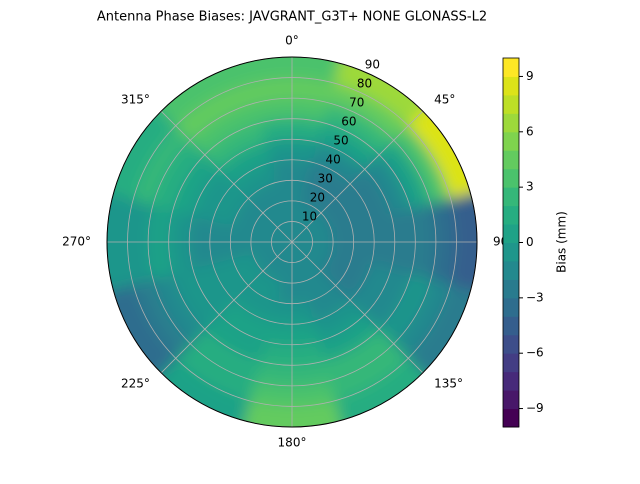  Describe the element at coordinates (364, 84) in the screenshot. I see `r-tick-label: 80` at that location.